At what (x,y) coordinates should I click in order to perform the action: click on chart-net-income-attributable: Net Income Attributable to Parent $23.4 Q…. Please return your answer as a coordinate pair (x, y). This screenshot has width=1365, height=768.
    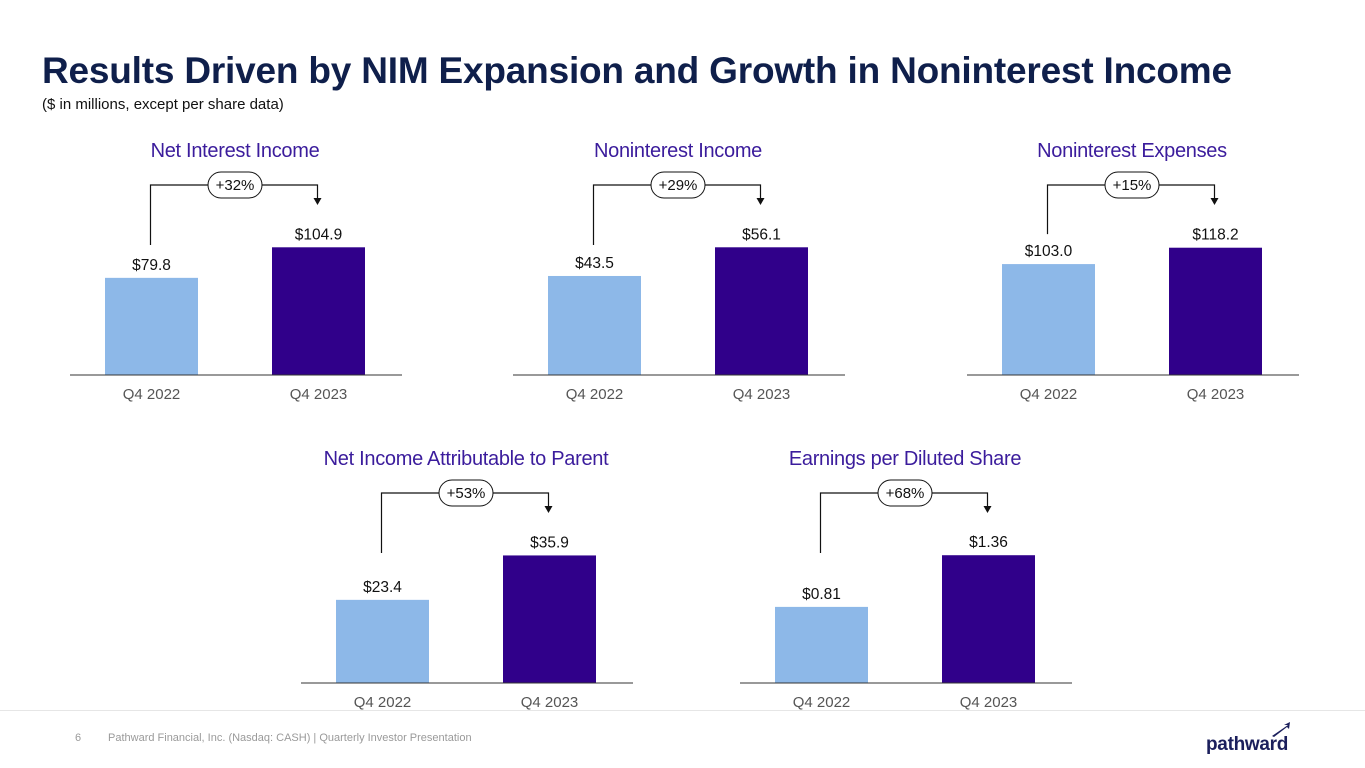
    Looking at the image, I should click on (466, 583).